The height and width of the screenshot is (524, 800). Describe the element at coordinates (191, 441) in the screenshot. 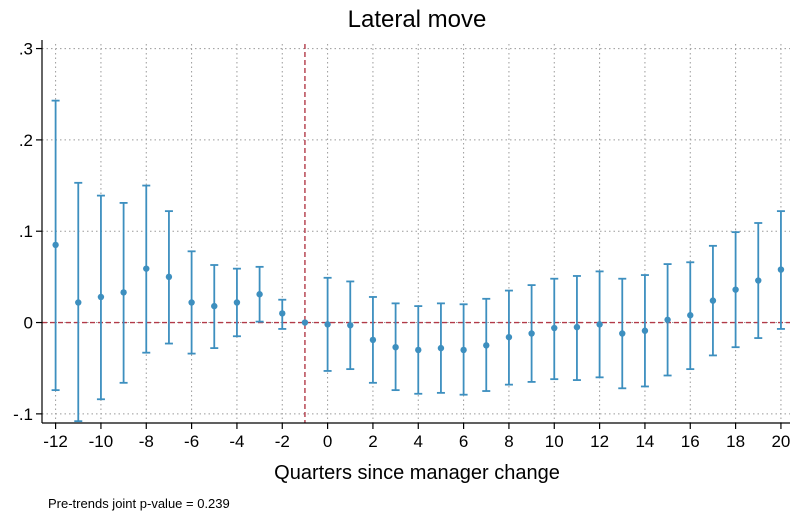

I see `x-tick-label: -6` at that location.